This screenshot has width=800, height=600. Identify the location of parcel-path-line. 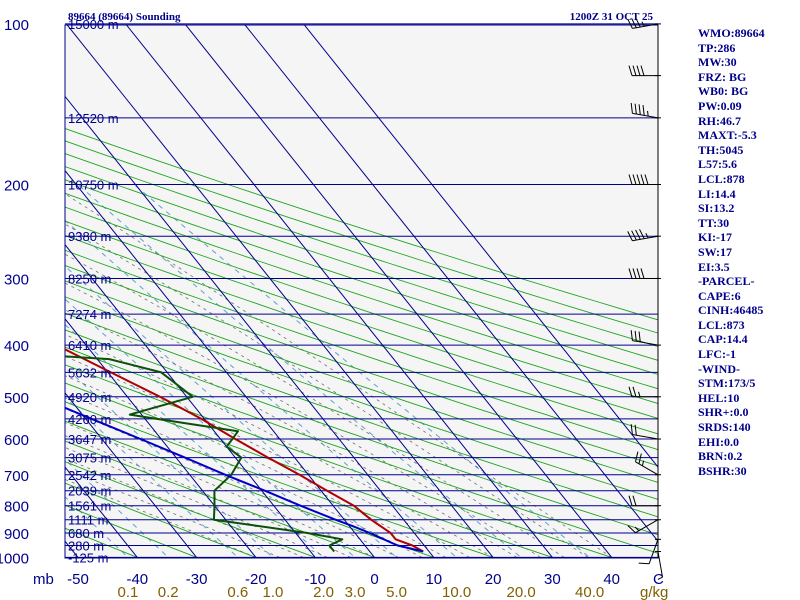
(244, 479).